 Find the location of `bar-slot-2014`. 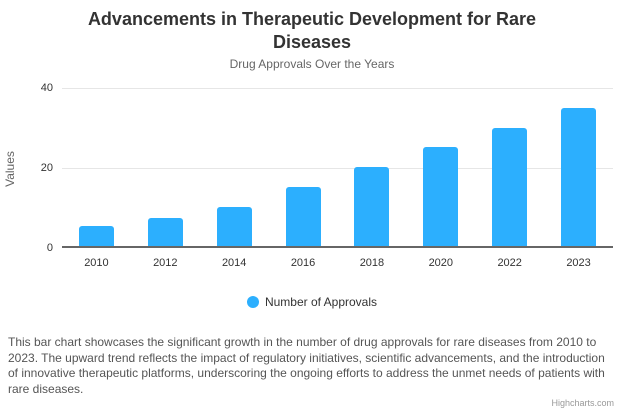

bar-slot-2014 is located at coordinates (234, 167).